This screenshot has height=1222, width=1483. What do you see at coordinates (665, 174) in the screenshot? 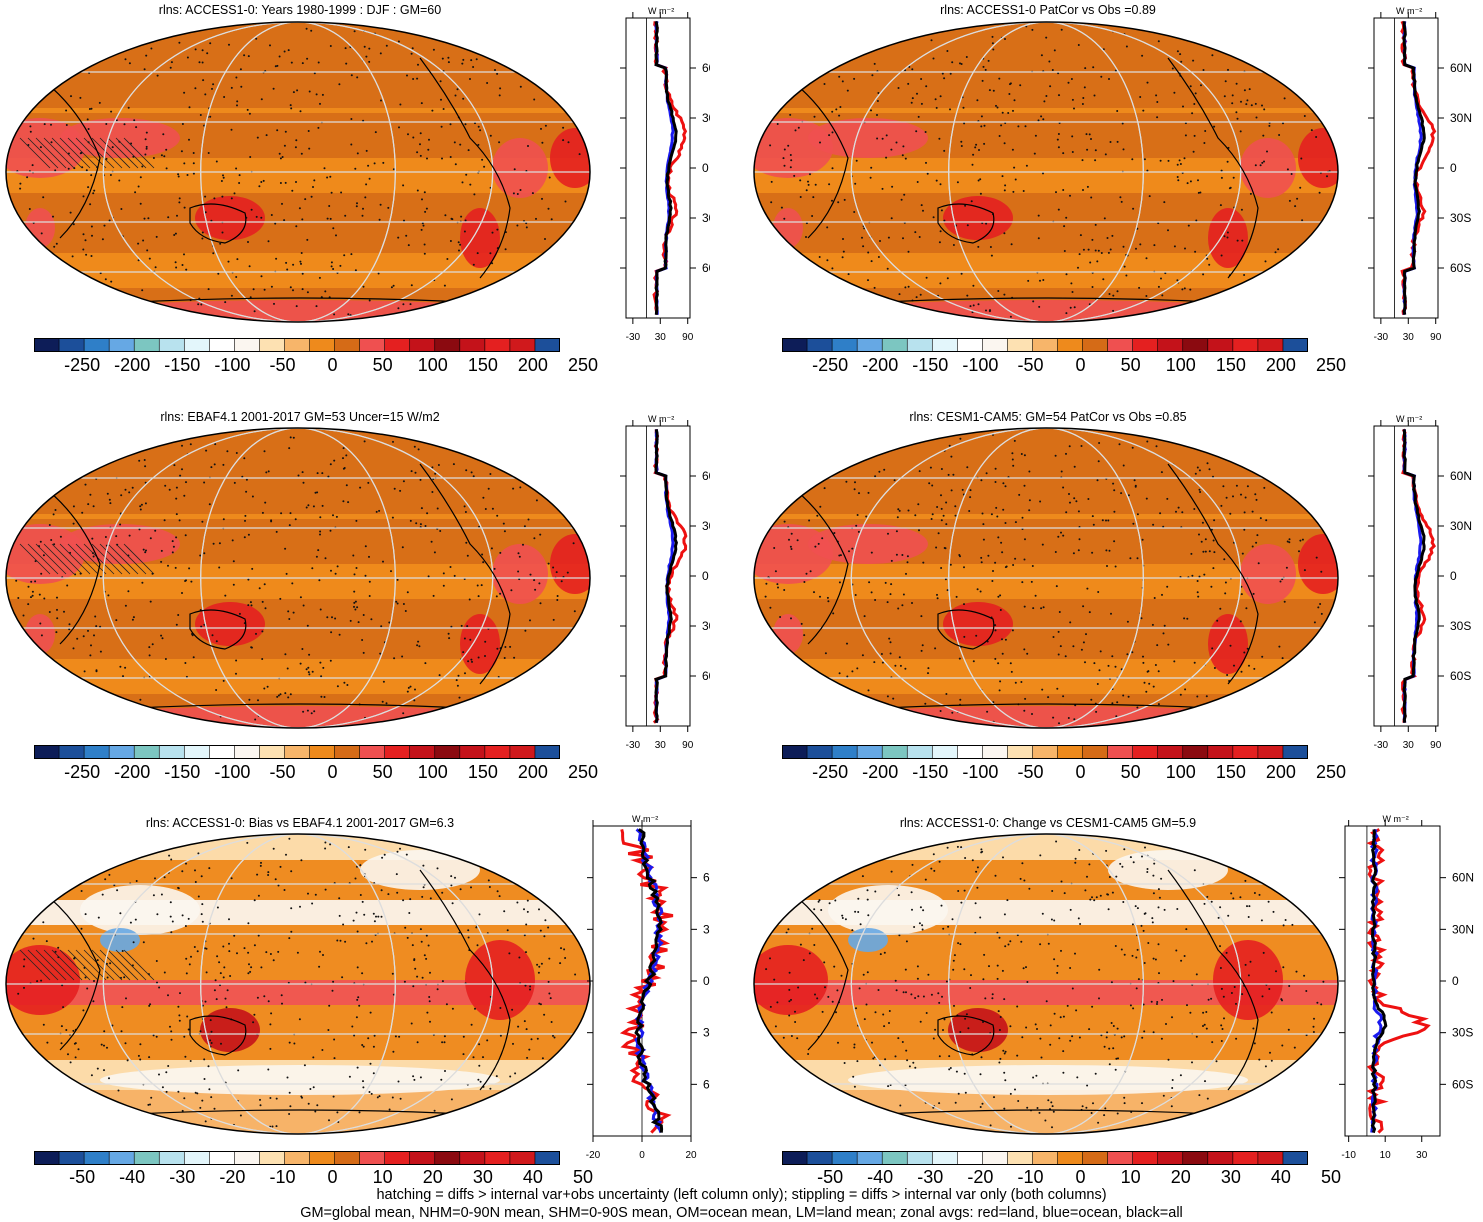
I see `zonal-plot-1: W m⁻² 60N 30N 0 30S 60S -30 30 90` at bounding box center [665, 174].